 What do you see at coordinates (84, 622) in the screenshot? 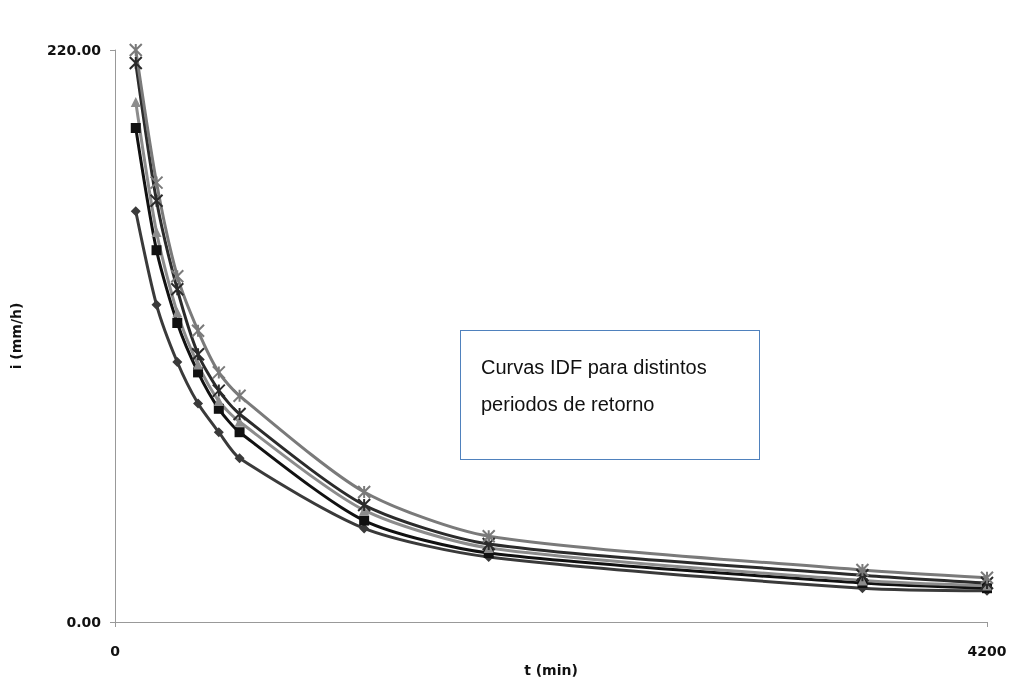
I see `y-tick-label: 0.00` at bounding box center [84, 622].